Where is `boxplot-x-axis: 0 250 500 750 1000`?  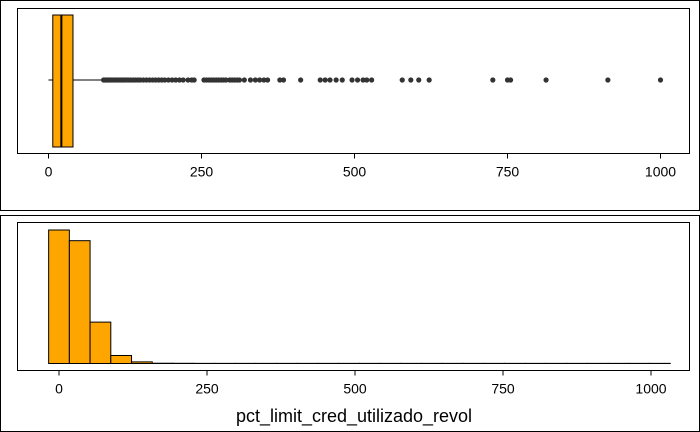 boxplot-x-axis: 0 250 500 750 1000 is located at coordinates (360, 166).